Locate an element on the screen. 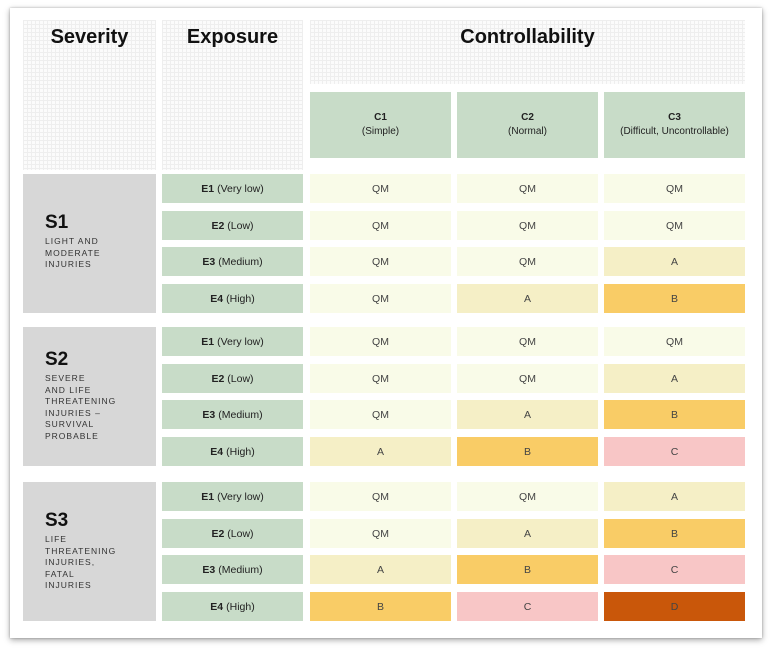 The image size is (775, 650). severity-code: S3 is located at coordinates (57, 520).